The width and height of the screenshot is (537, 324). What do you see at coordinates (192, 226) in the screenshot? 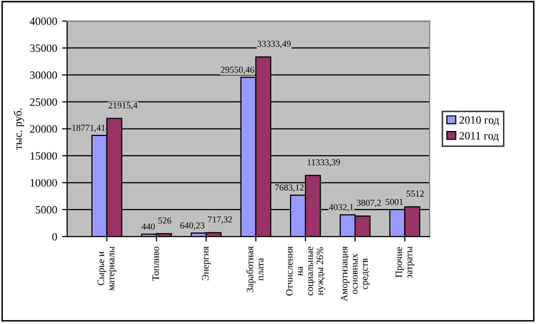
I see `data-label: 640,23` at bounding box center [192, 226].